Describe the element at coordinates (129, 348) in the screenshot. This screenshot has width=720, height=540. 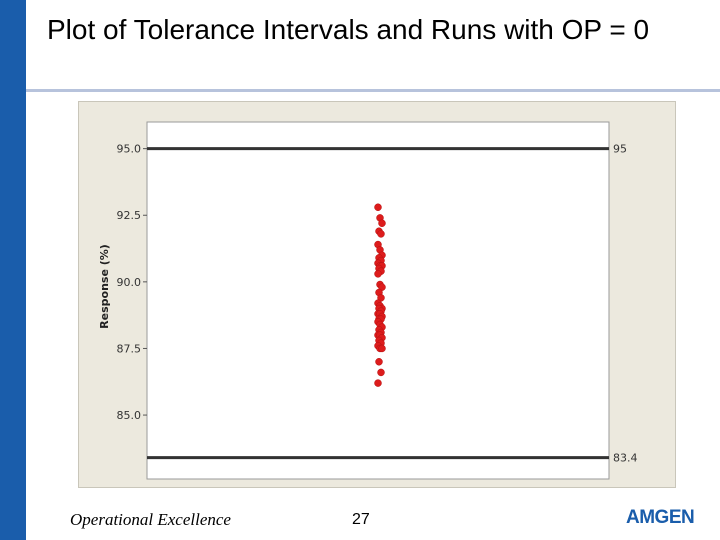
I see `y-tick-label: 87.5` at that location.